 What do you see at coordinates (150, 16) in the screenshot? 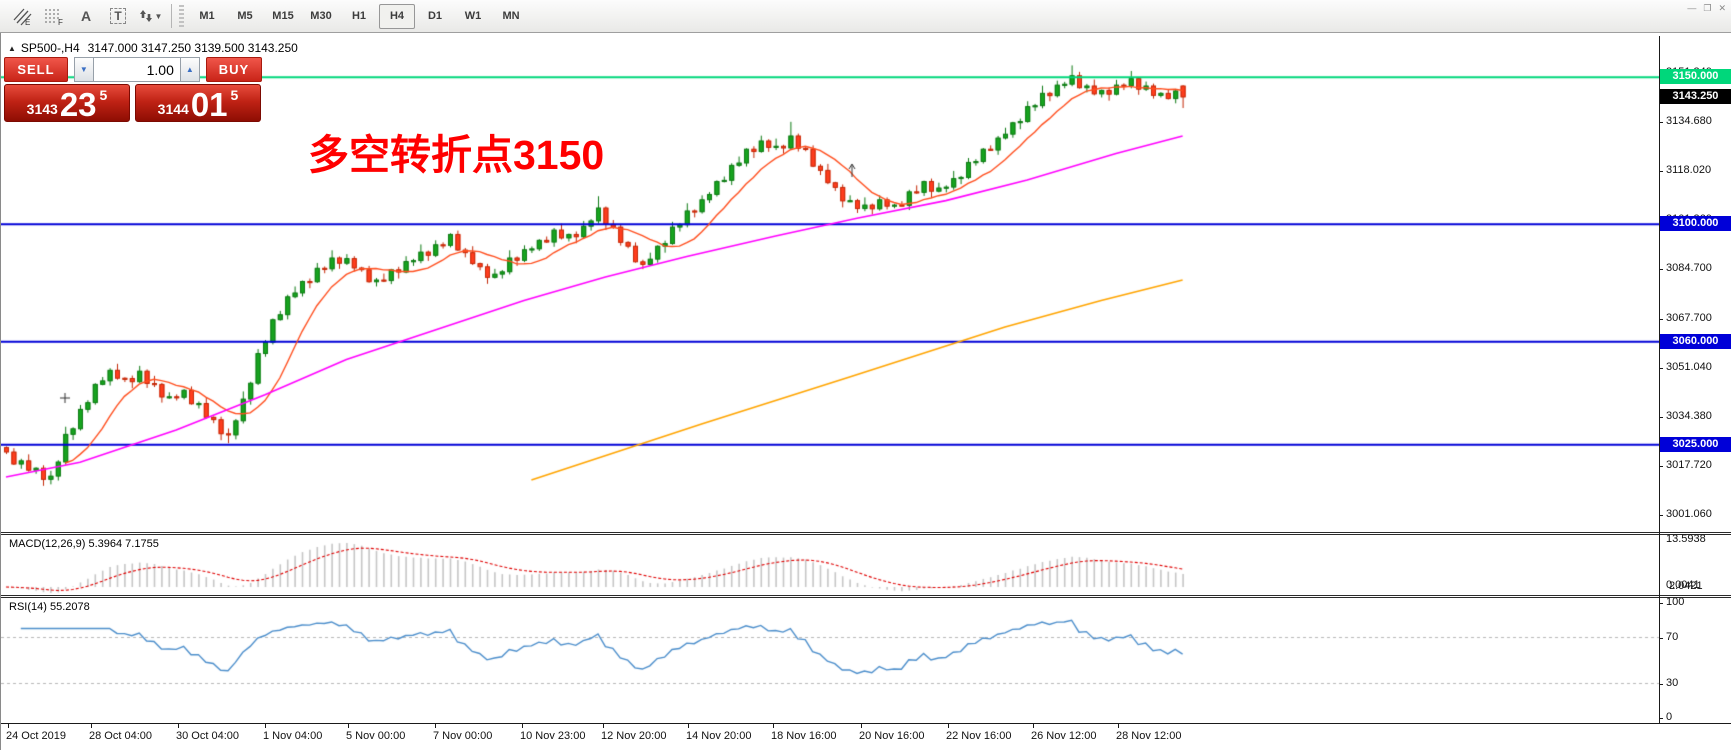
I see `arrows-icon: ▼` at bounding box center [150, 16].